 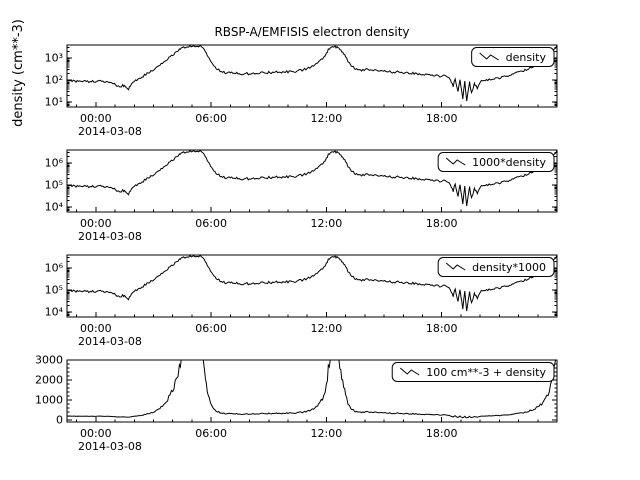 What do you see at coordinates (18, 73) in the screenshot?
I see `y-axis-title: density (cm**-3)` at bounding box center [18, 73].